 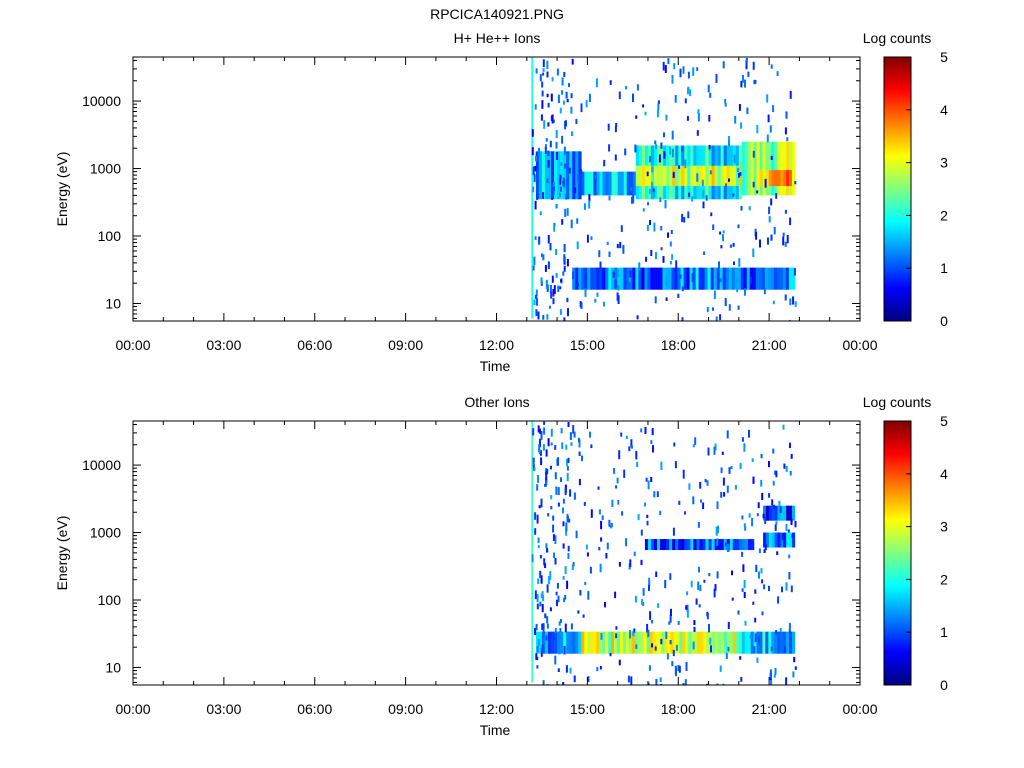 What do you see at coordinates (927, 189) in the screenshot?
I see `colorbar-ticks: 0 1 2 3 4 5` at bounding box center [927, 189].